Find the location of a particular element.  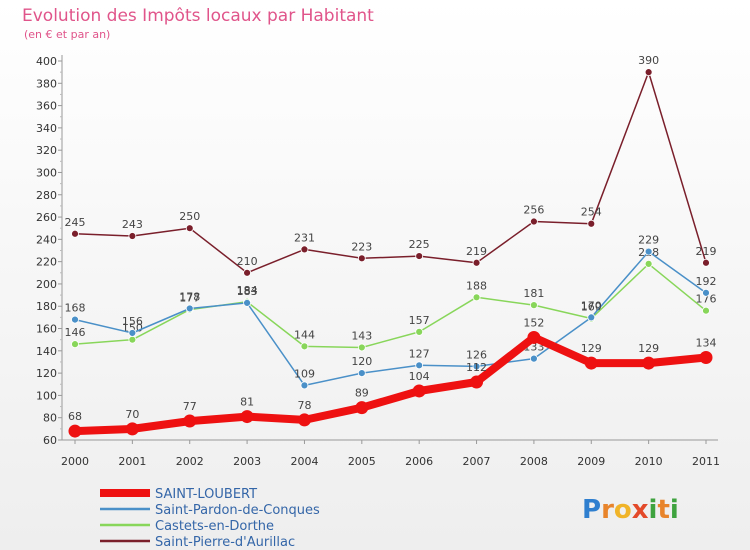

chart-subtitle: (en € et par an) is located at coordinates (67, 34).